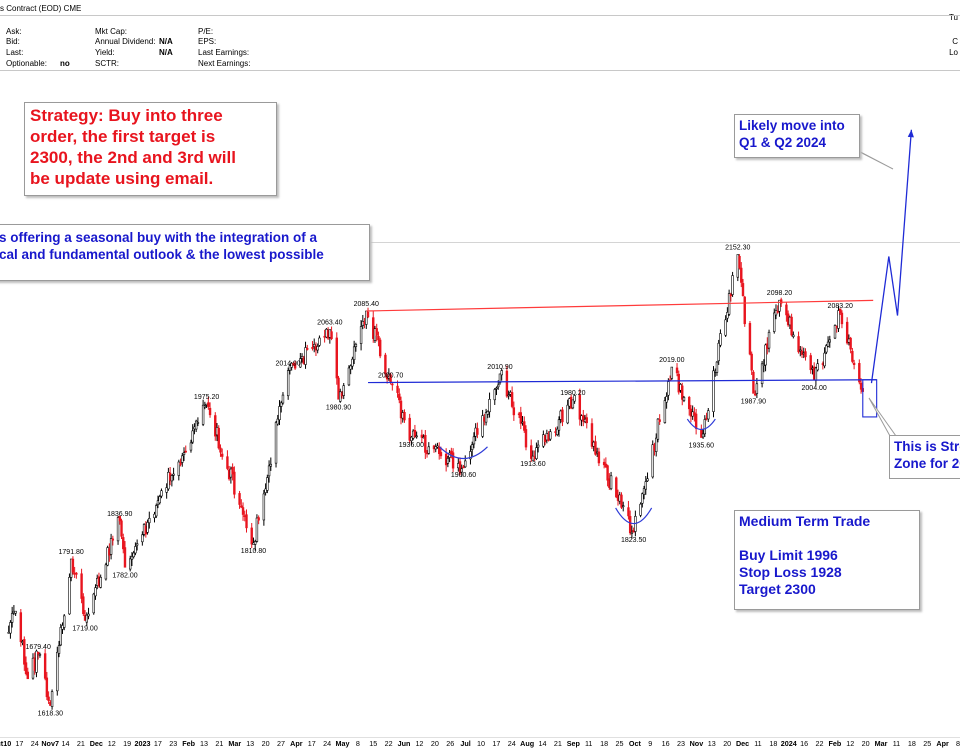 This screenshot has height=750, width=960. I want to click on strategy-line-2: order, the first target is, so click(123, 136).